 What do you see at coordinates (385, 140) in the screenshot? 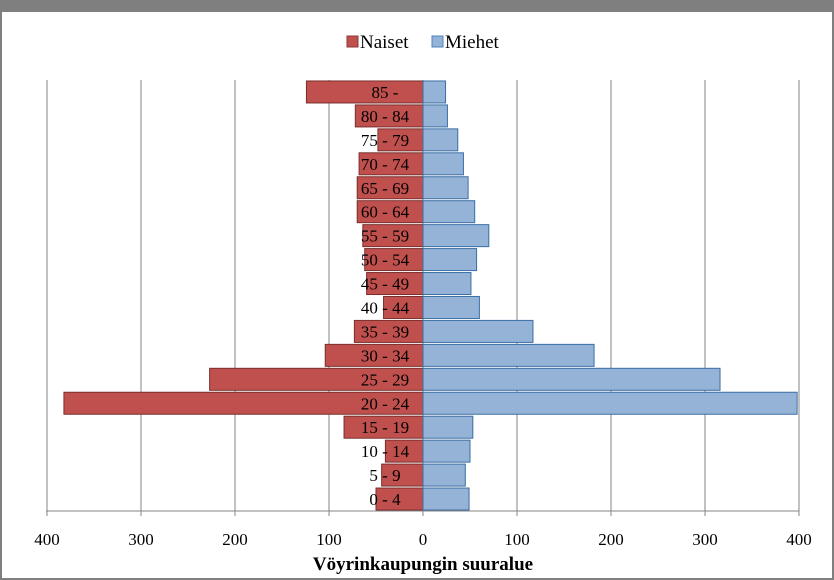
I see `category-label: 75 - 79` at bounding box center [385, 140].